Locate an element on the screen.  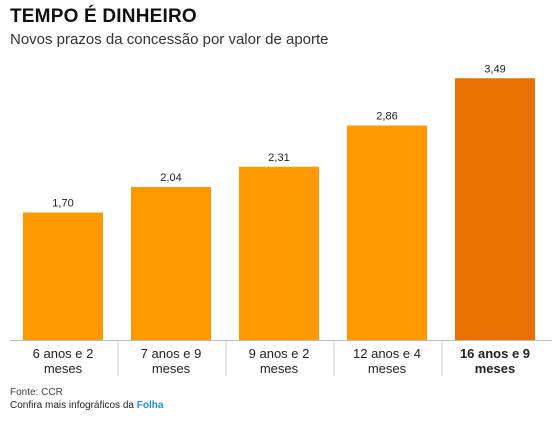
value-label-4: 2,86 is located at coordinates (386, 117).